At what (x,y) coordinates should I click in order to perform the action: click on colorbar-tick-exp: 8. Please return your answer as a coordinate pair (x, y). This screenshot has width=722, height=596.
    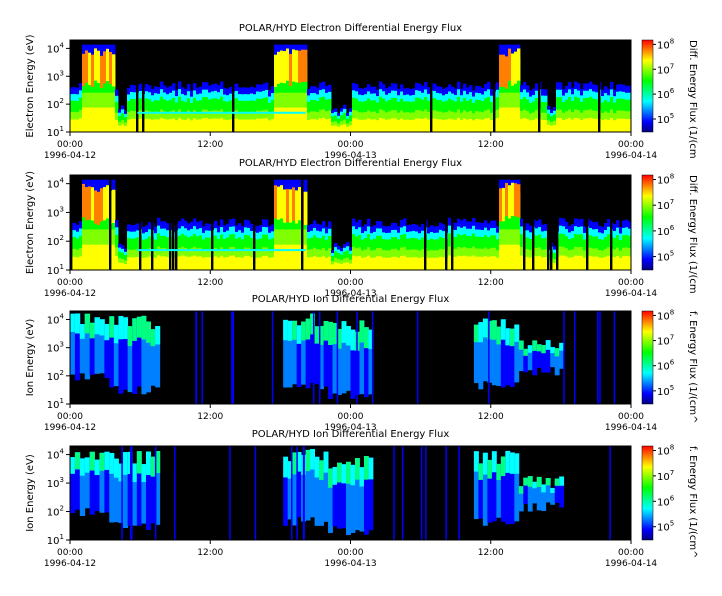
    Looking at the image, I should click on (672, 41).